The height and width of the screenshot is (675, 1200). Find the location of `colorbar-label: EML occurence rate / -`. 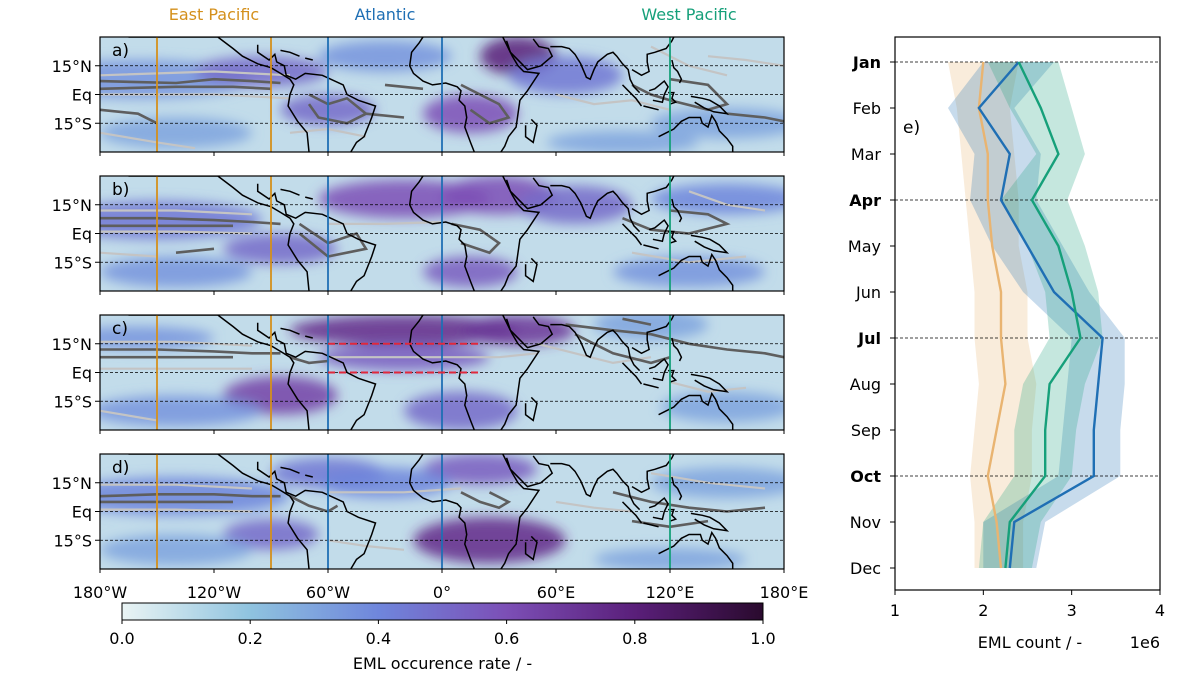

colorbar-label: EML occurence rate / - is located at coordinates (442, 663).